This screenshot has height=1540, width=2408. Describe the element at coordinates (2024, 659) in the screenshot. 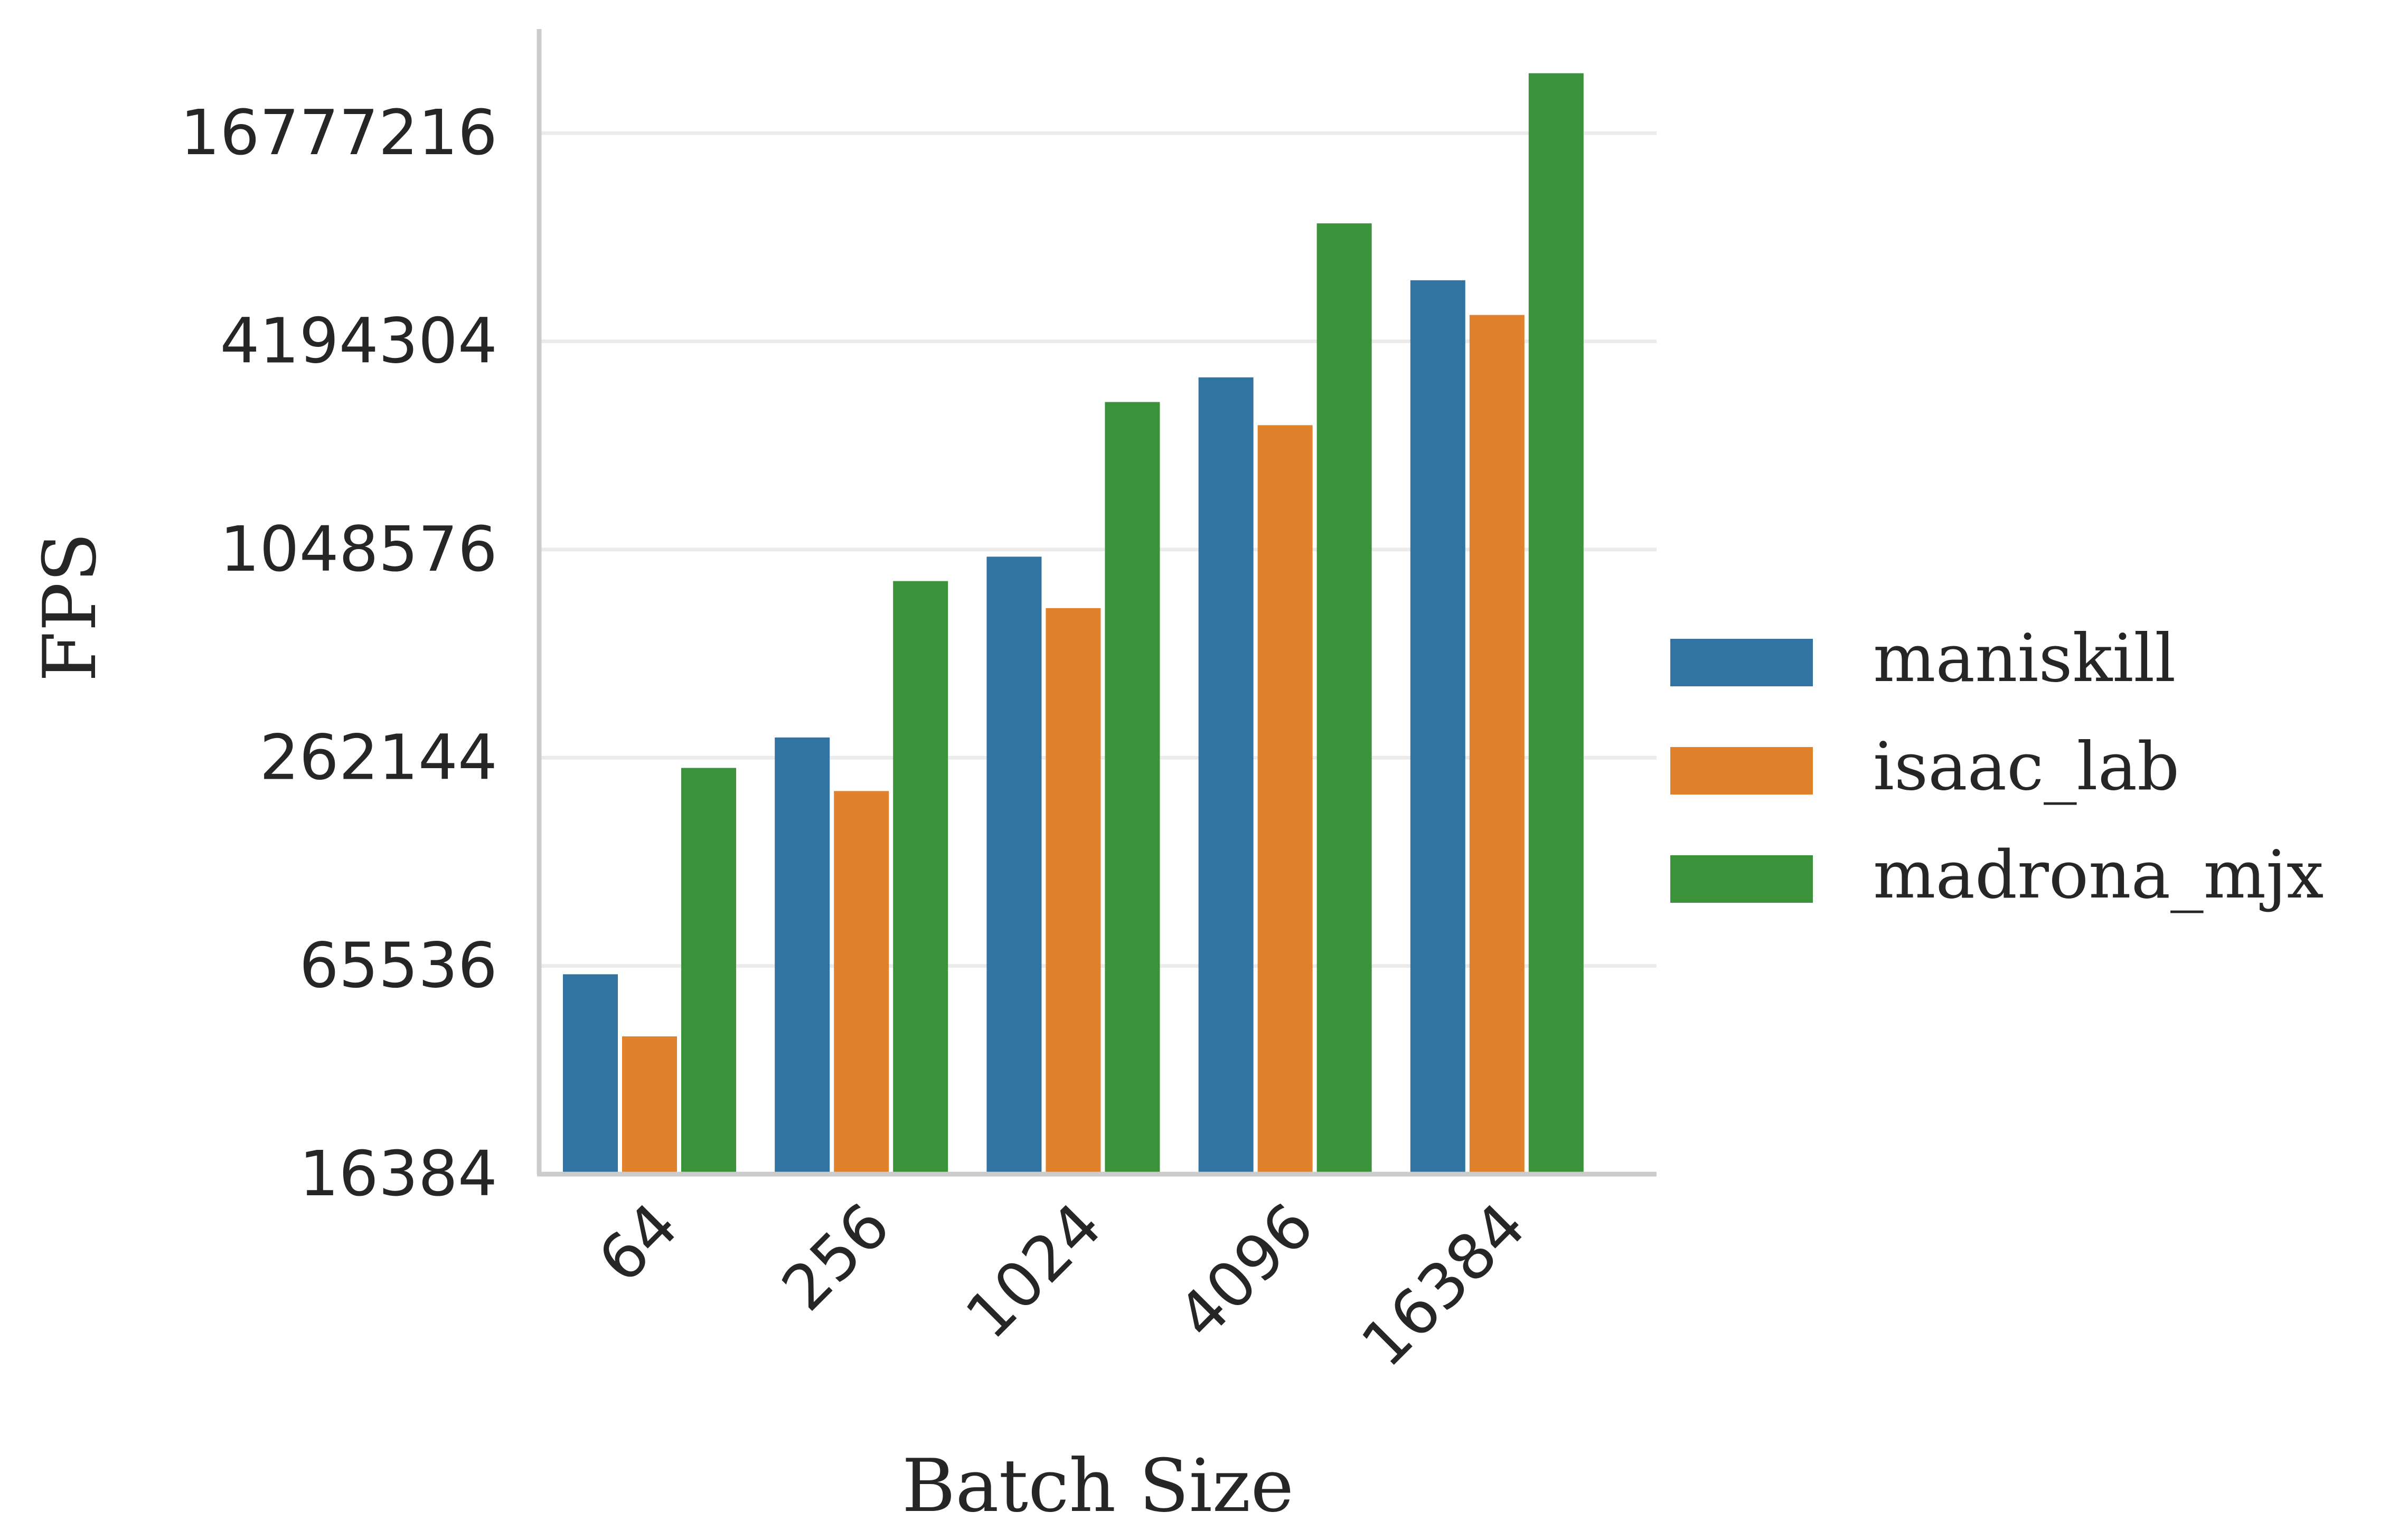

I see `legend-label-maniskill: maniskill` at that location.